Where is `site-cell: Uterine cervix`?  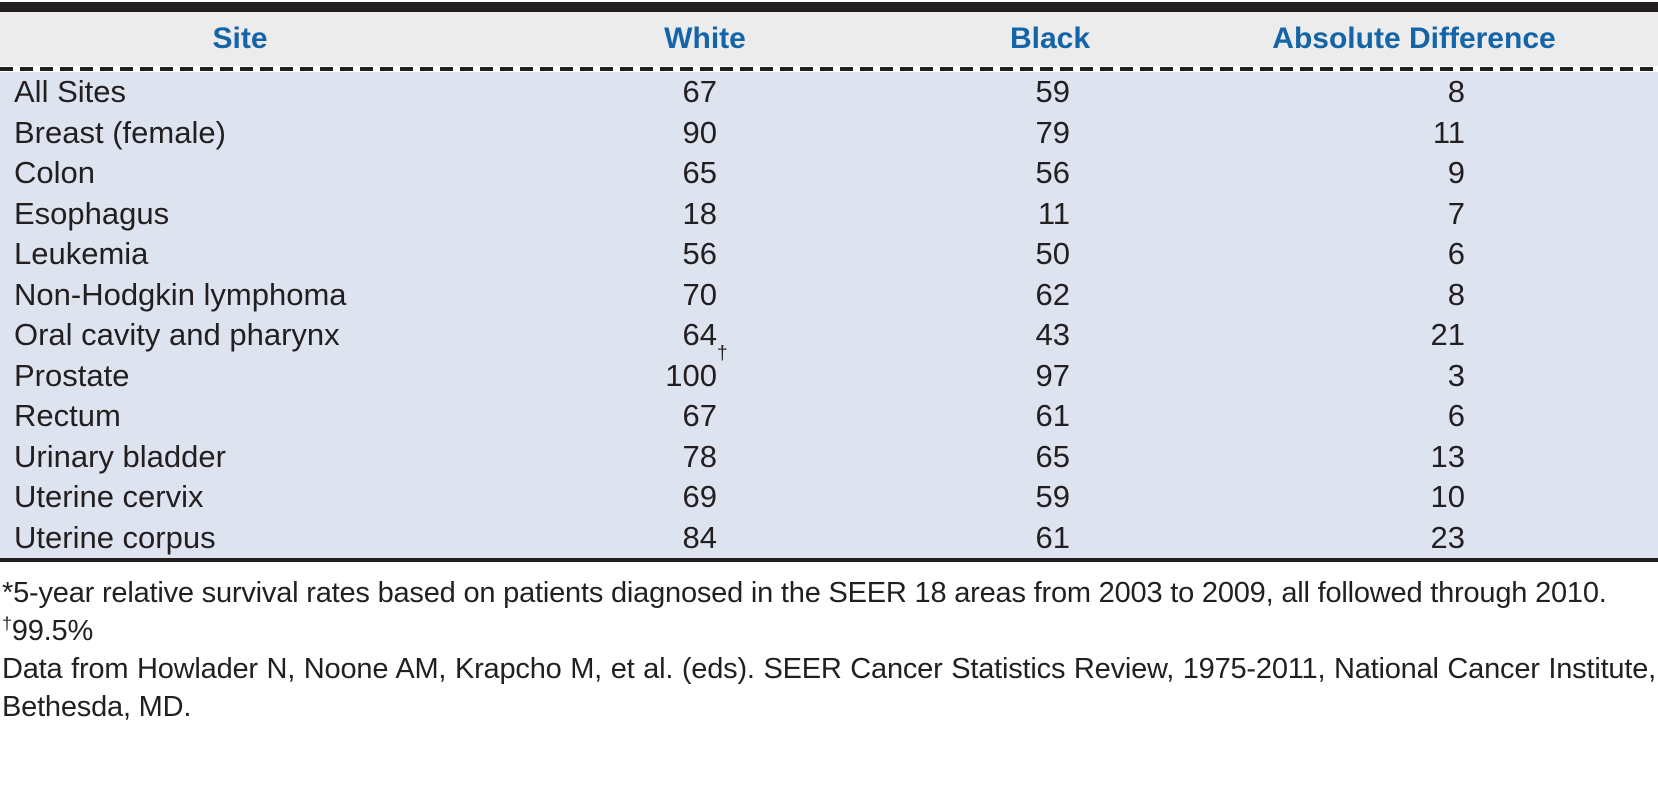
site-cell: Uterine cervix is located at coordinates (109, 496).